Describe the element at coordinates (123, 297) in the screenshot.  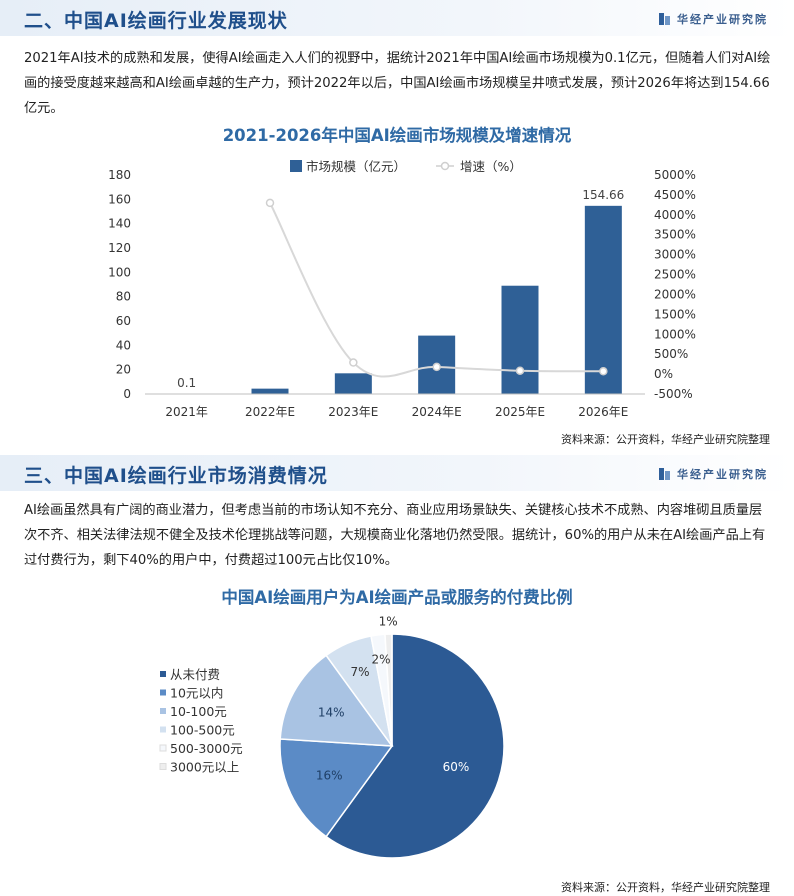
I see `y-left-tick-label: 80` at that location.